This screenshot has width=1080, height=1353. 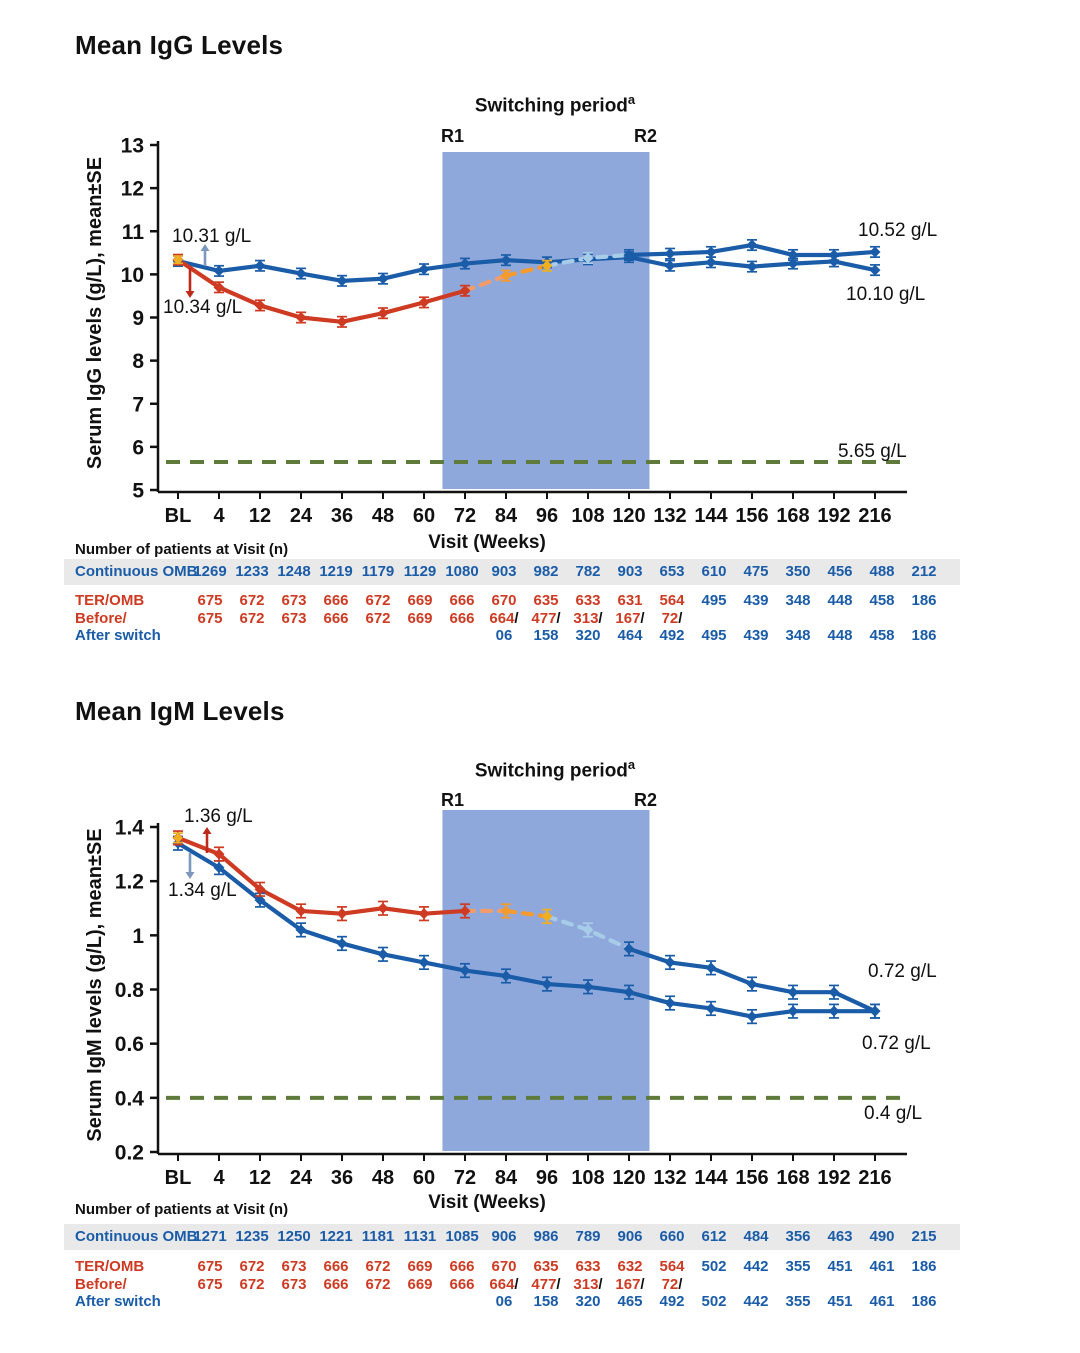 I want to click on patients-count: 632, so click(x=630, y=1266).